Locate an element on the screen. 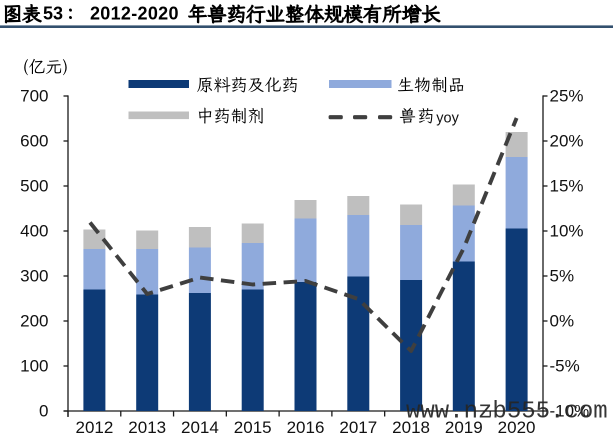 Image resolution: width=613 pixels, height=448 pixels. svg-text: 2019 is located at coordinates (464, 427).